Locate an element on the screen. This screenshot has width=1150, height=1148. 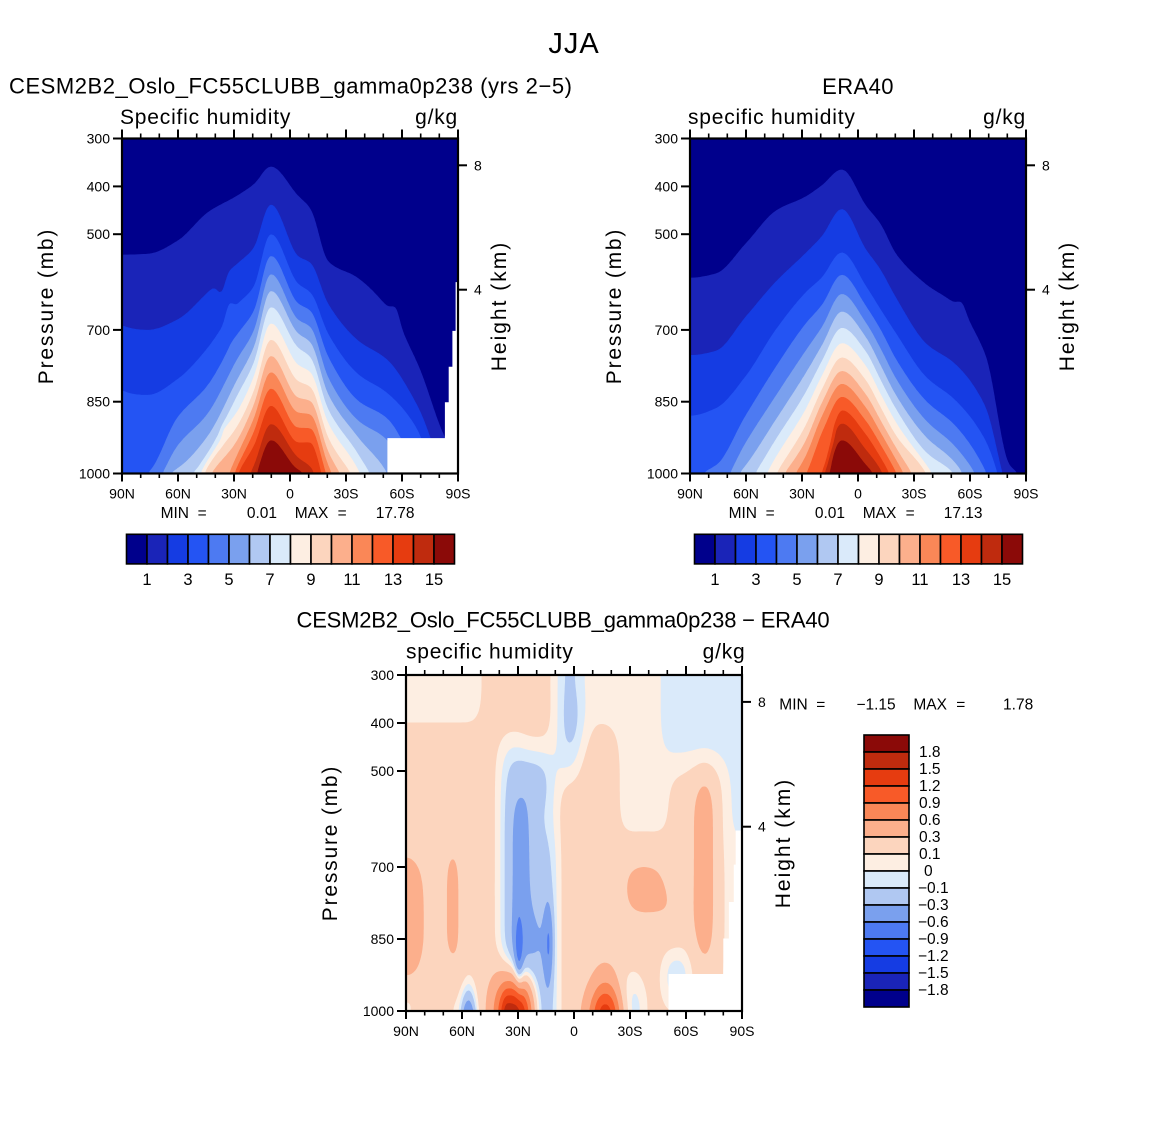
svg-text: −0.3 is located at coordinates (933, 905).